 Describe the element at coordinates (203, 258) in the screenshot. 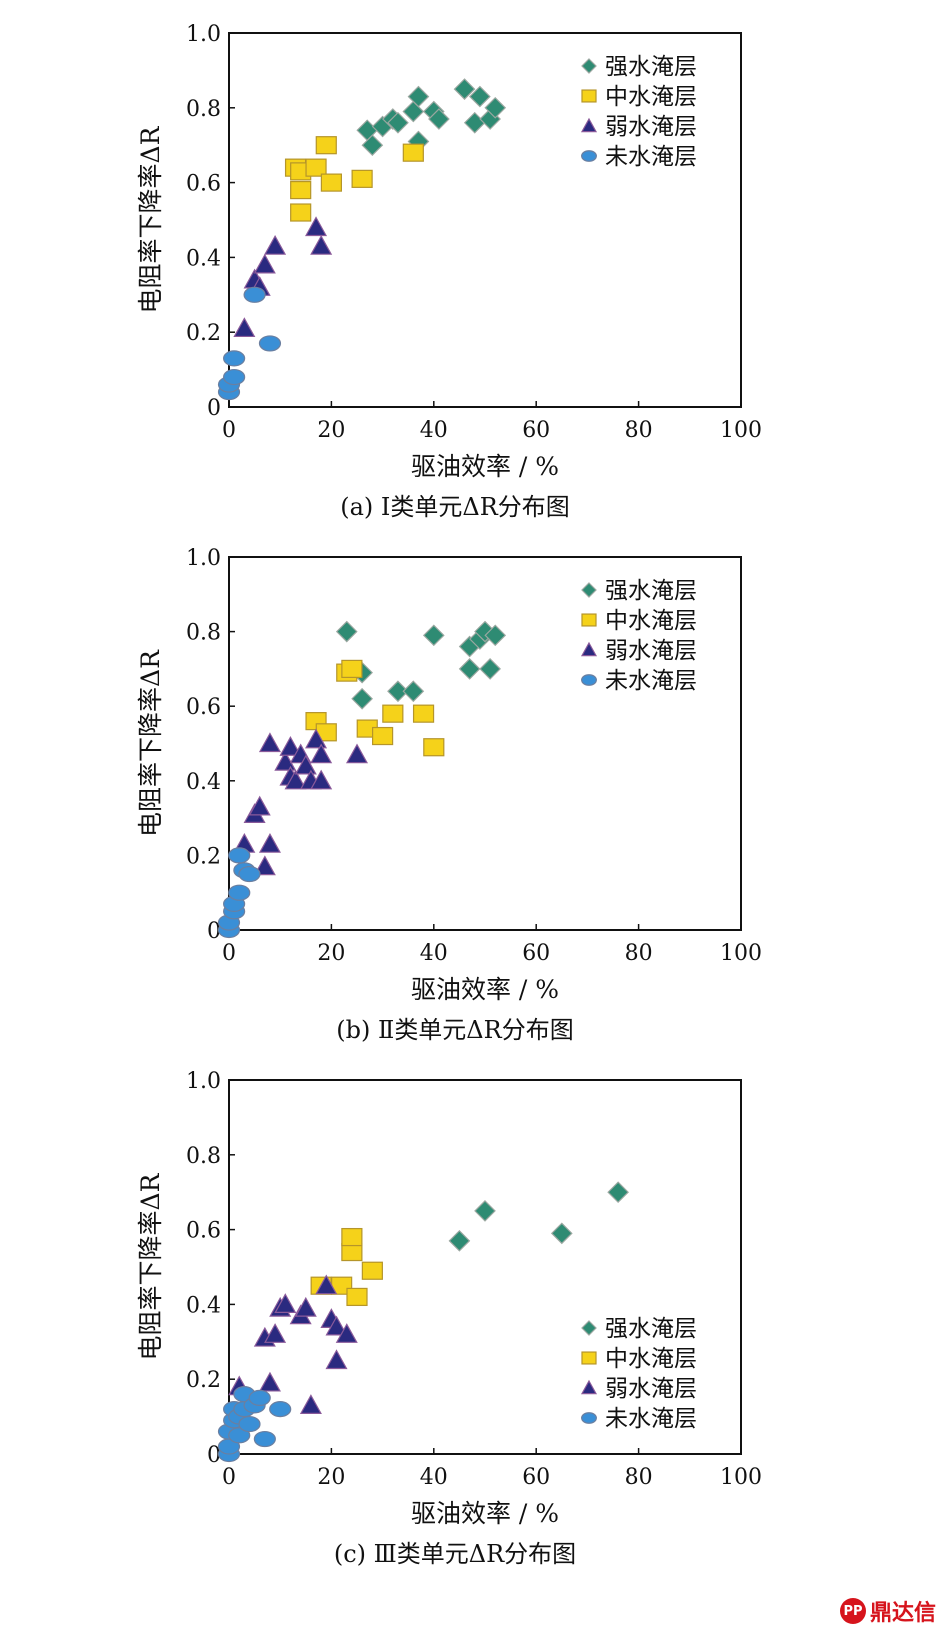

I see `y-tick-label: 0.4` at that location.